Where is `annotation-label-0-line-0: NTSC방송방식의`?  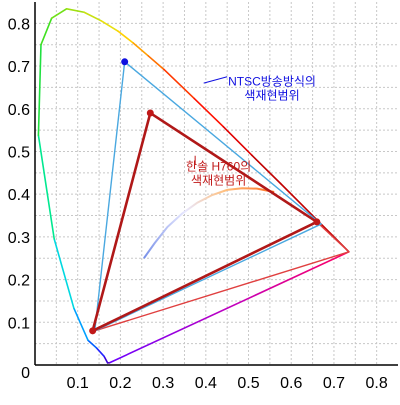 annotation-label-0-line-0: NTSC방송방식의 is located at coordinates (272, 81).